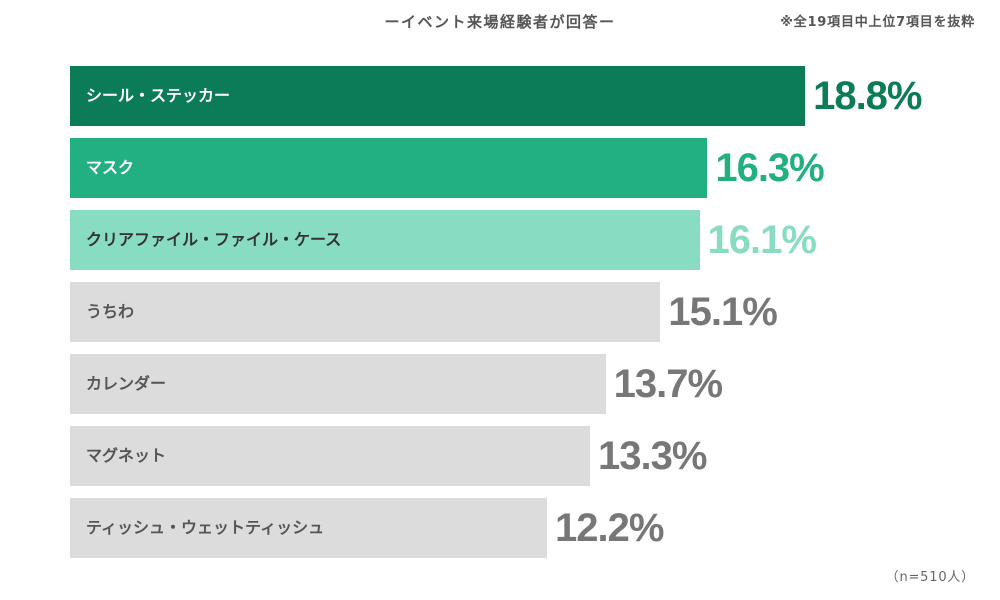 The image size is (1000, 600). What do you see at coordinates (930, 577) in the screenshot?
I see `sample-size-note: （n=510人）` at bounding box center [930, 577].